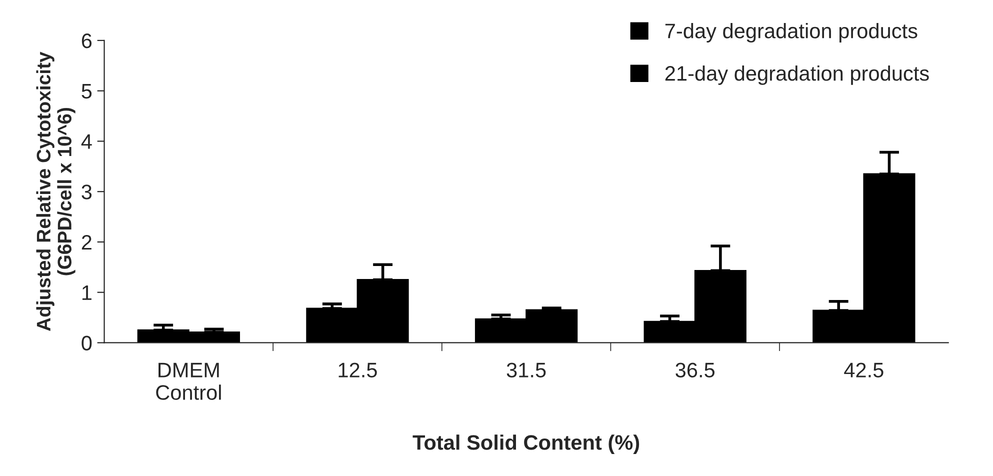 This screenshot has width=993, height=476. Describe the element at coordinates (87, 40) in the screenshot. I see `y-tick-label: 6` at that location.